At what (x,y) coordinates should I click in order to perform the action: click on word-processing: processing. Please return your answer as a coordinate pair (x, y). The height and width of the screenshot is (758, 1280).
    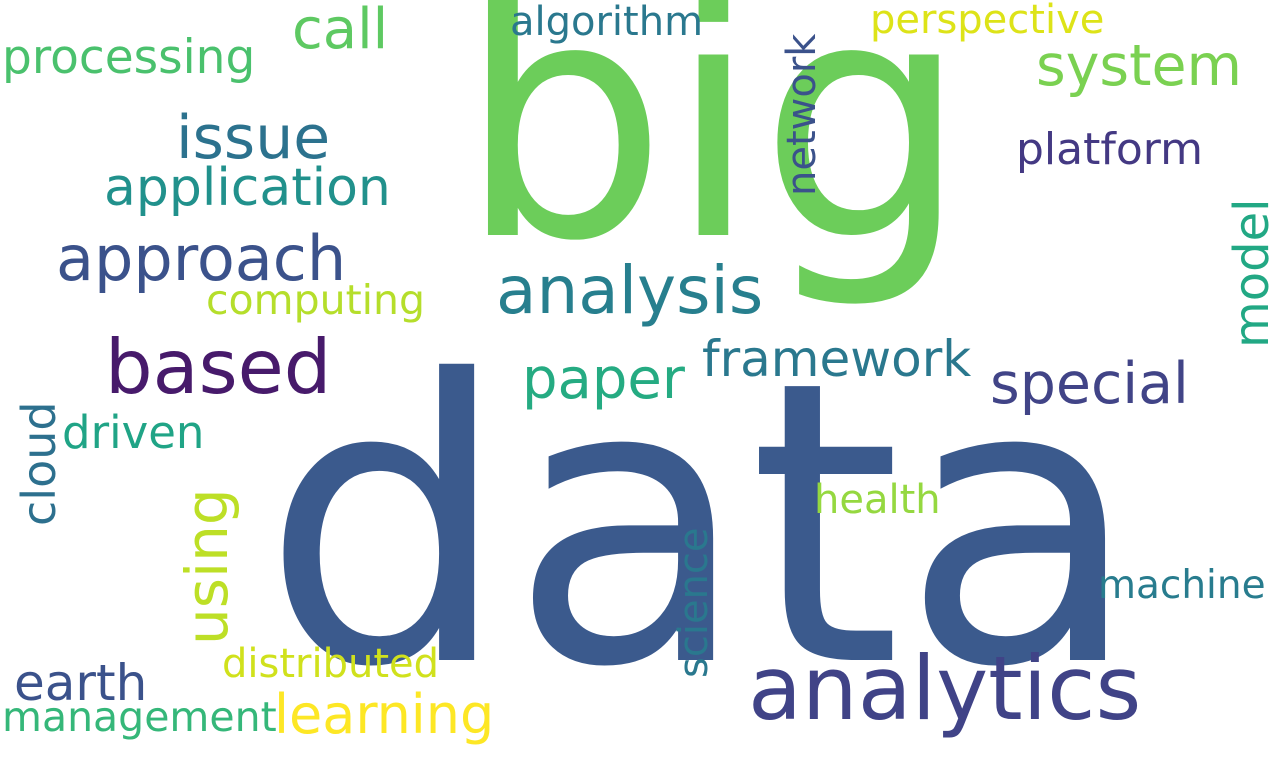
    Looking at the image, I should click on (129, 57).